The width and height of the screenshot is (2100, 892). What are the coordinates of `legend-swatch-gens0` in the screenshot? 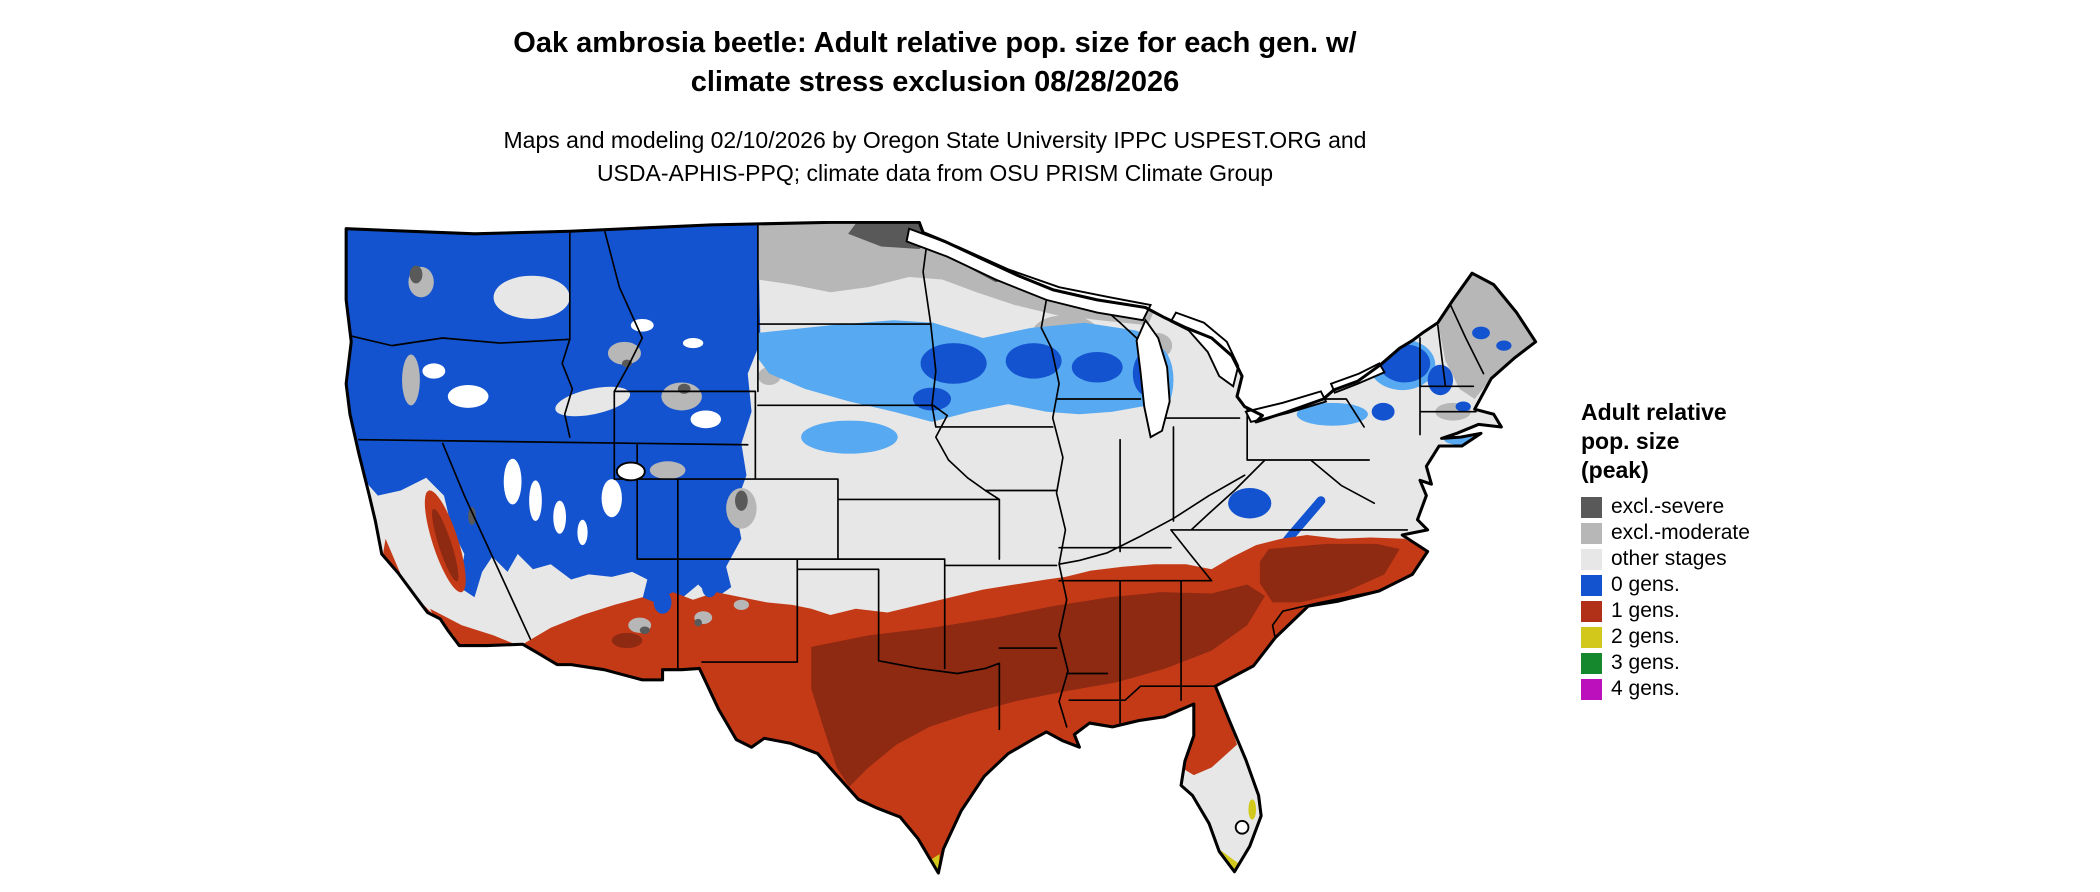 It's located at (1591, 585).